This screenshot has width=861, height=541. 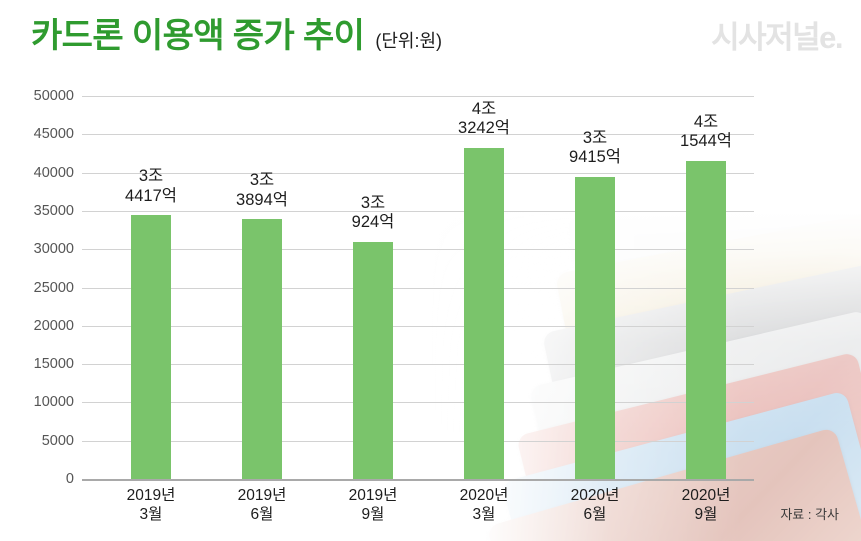 What do you see at coordinates (53, 96) in the screenshot?
I see `y-axis-tick-label: 50000` at bounding box center [53, 96].